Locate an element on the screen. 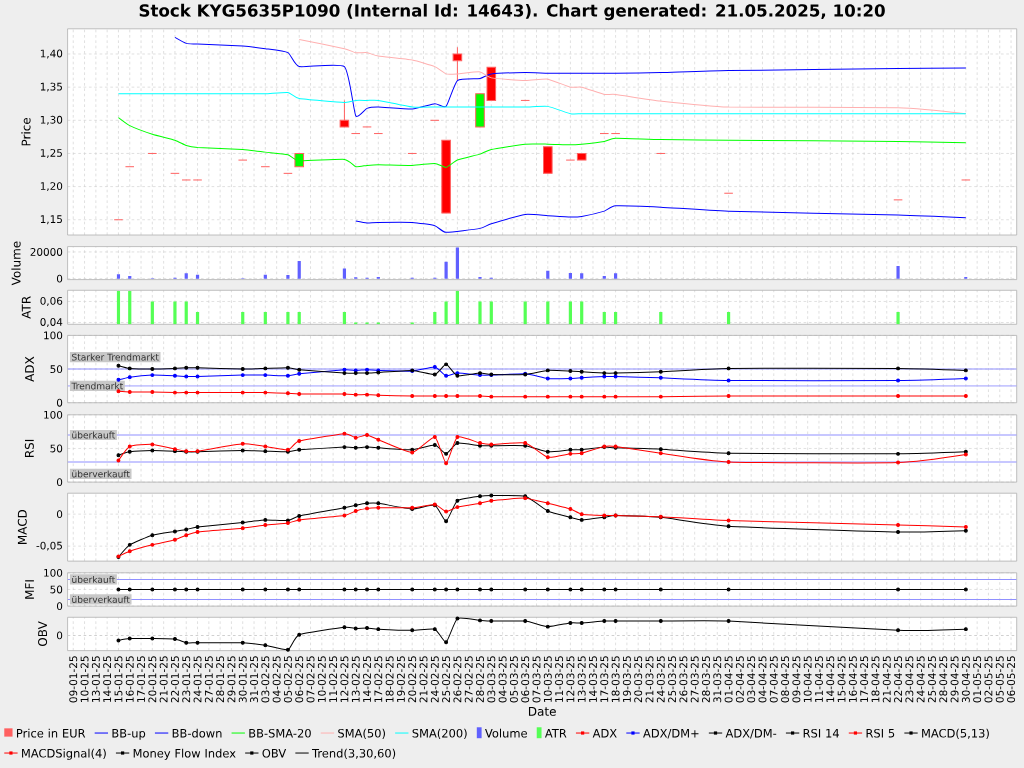 This screenshot has width=1024, height=768. y-axis-title: Volume is located at coordinates (16, 263).